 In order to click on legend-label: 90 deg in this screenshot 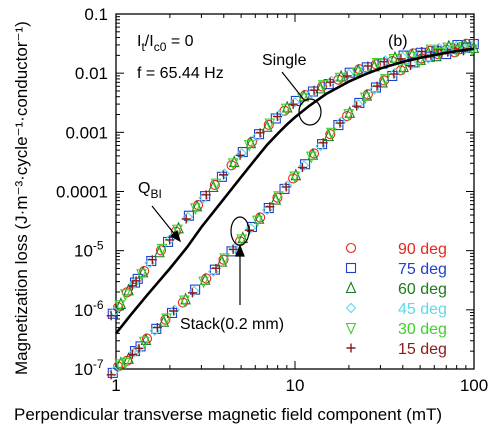, I will do `click(422, 249)`.